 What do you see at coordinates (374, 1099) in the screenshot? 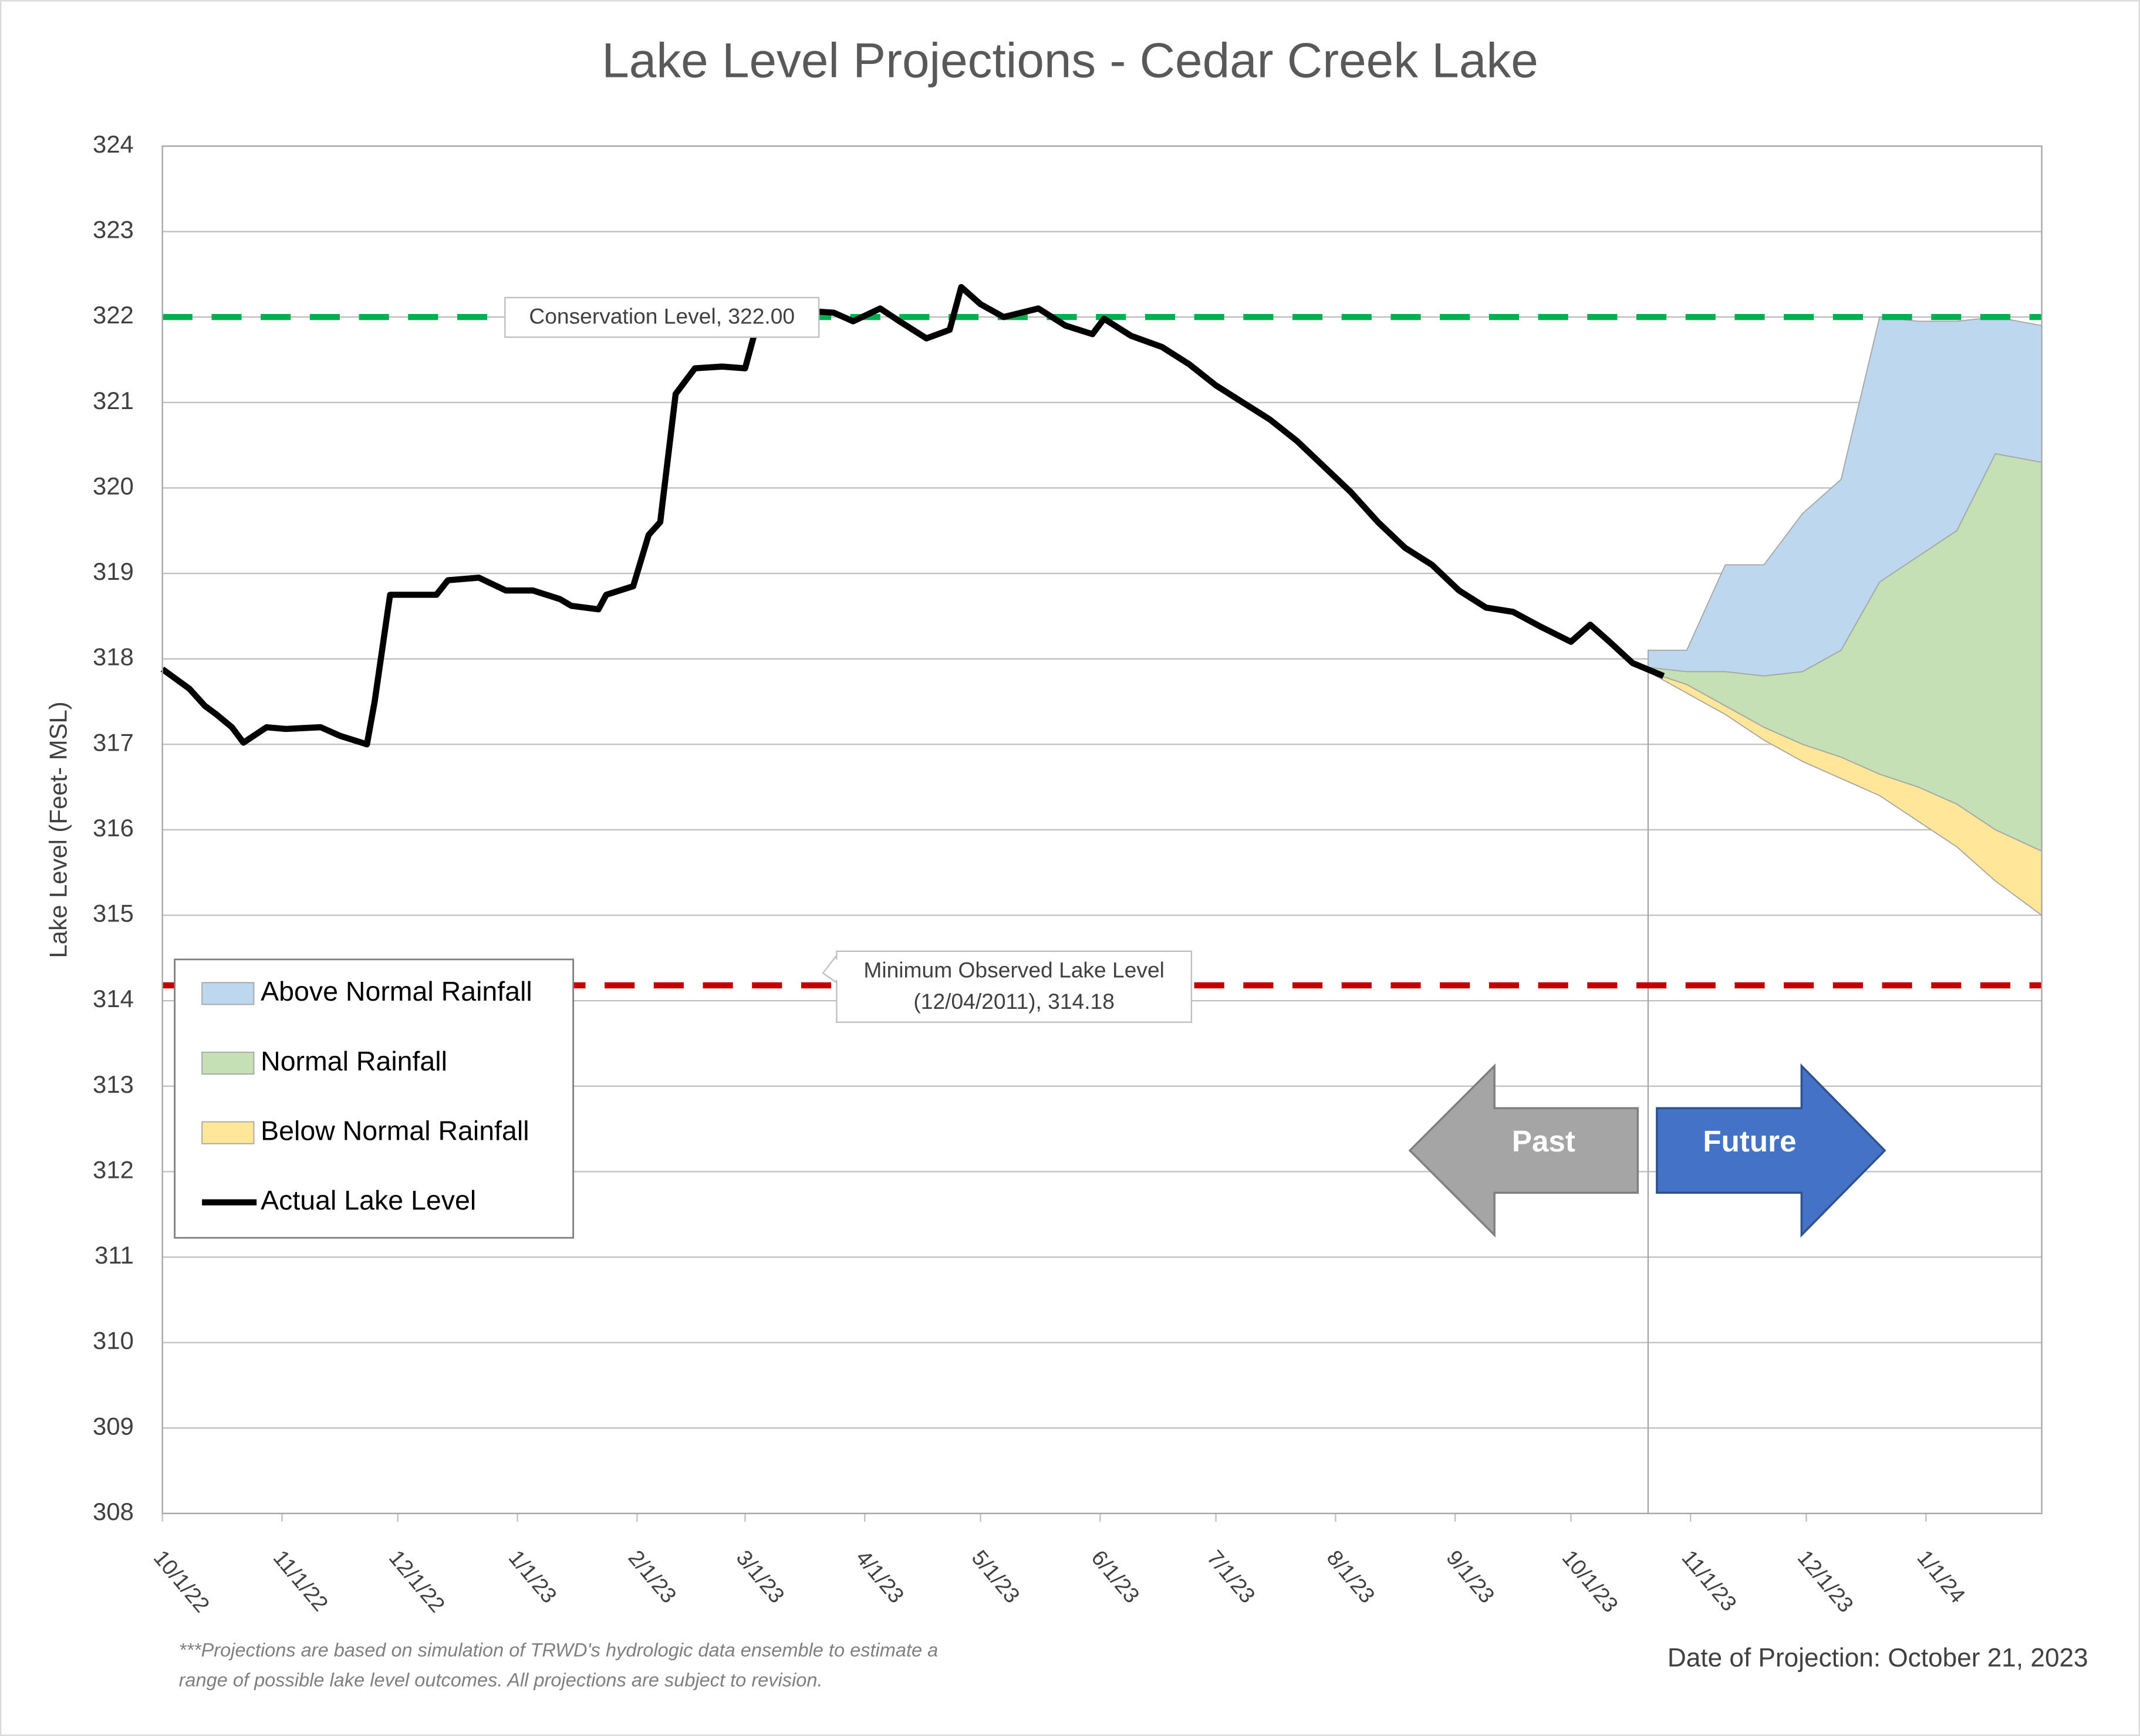
I see `legend-box` at bounding box center [374, 1099].